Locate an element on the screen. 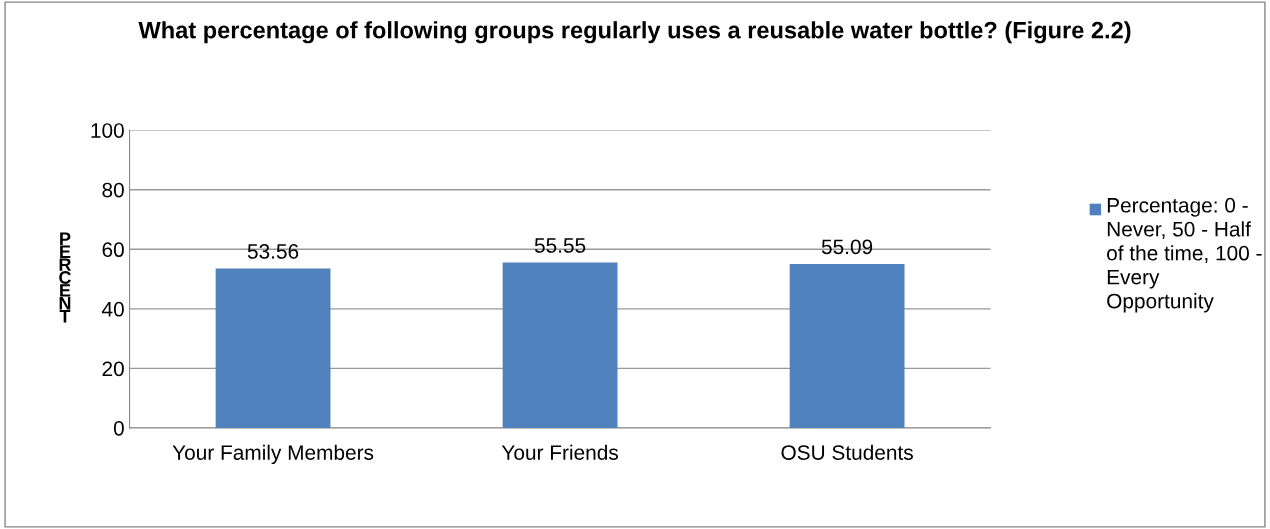 This screenshot has width=1270, height=529. y-axis-title: PERCENT is located at coordinates (65, 277).